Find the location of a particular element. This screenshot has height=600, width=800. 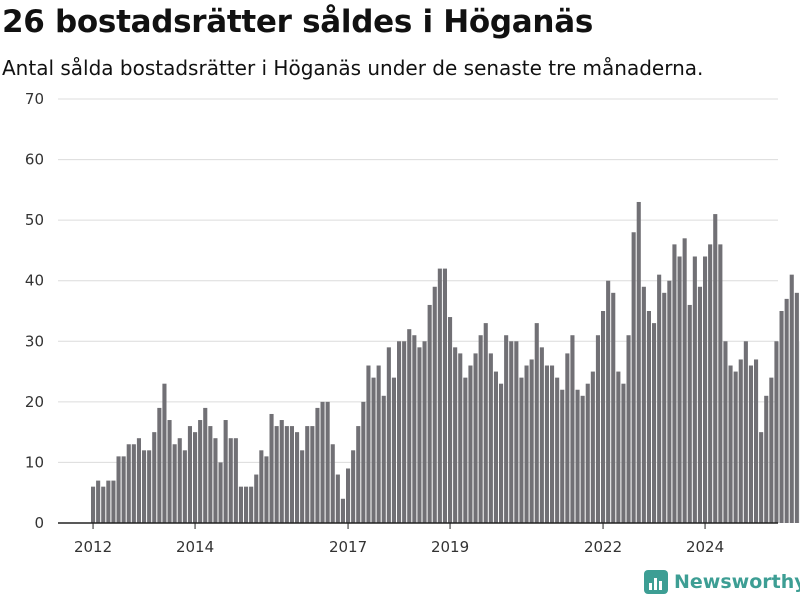

y-tick-label: 50 is located at coordinates (34, 220).